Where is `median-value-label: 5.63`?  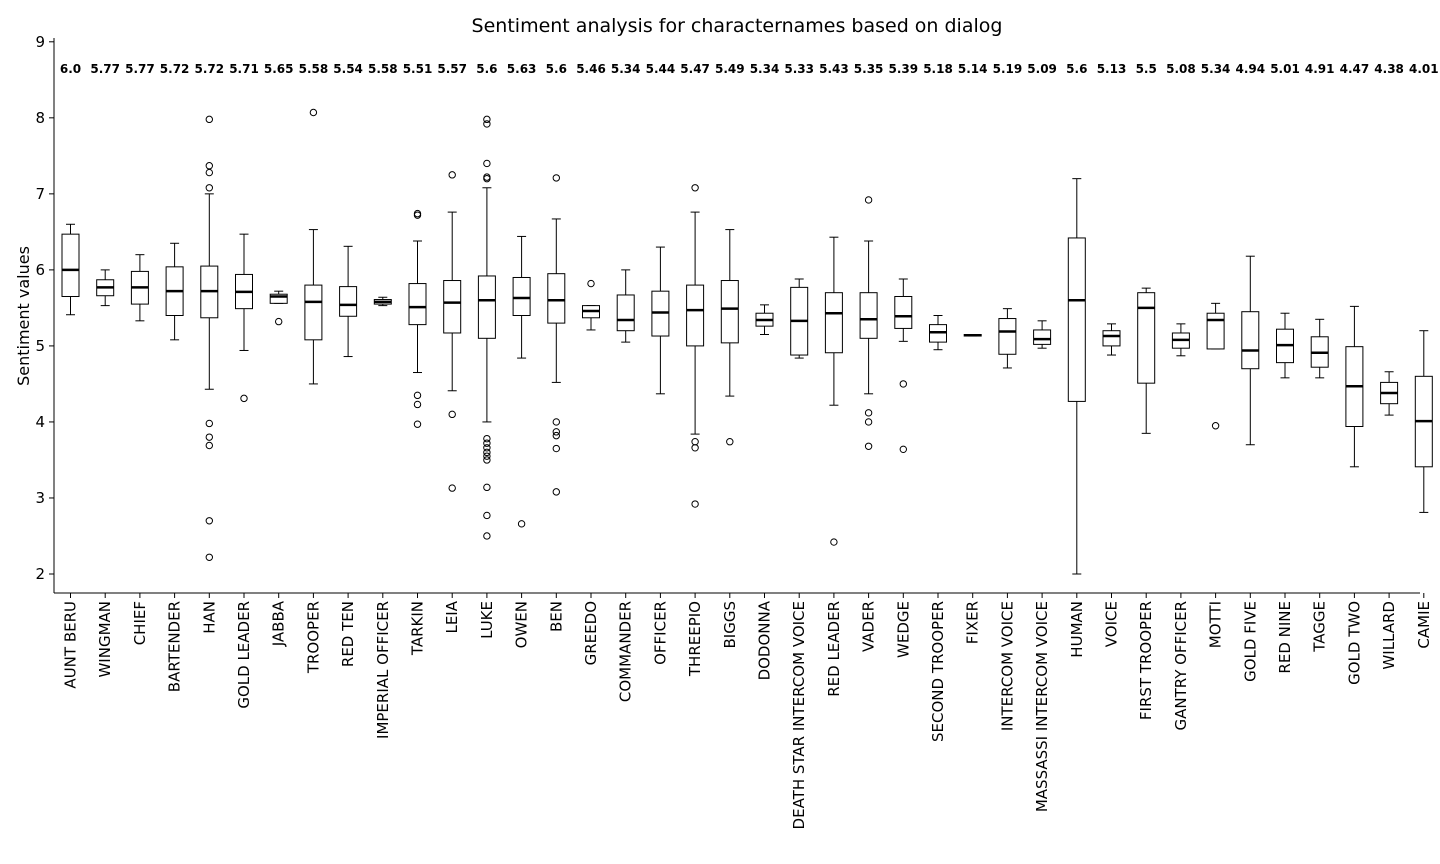
median-value-label: 5.63 is located at coordinates (522, 69).